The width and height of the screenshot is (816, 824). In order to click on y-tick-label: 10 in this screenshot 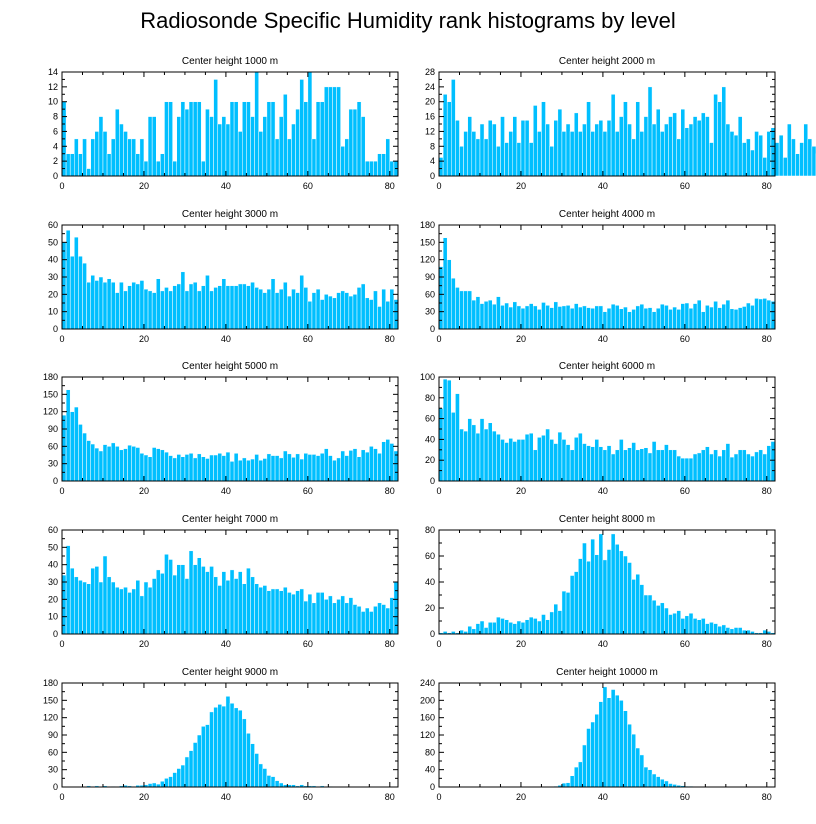, I will do `click(53, 312)`.